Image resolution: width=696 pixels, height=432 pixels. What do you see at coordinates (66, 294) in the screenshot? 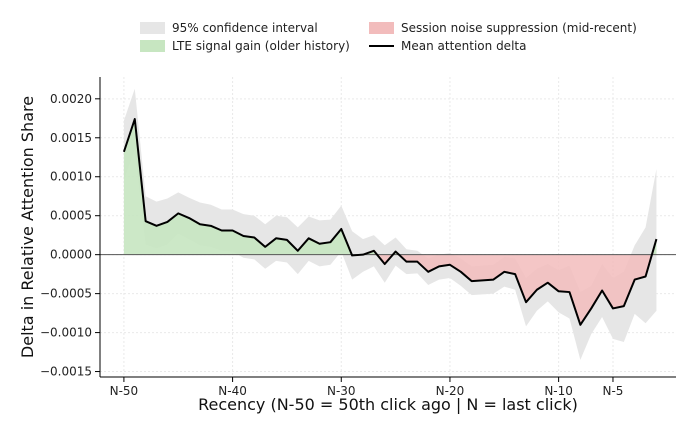
I see `y-tick-label-5: −0.0005` at bounding box center [66, 294].